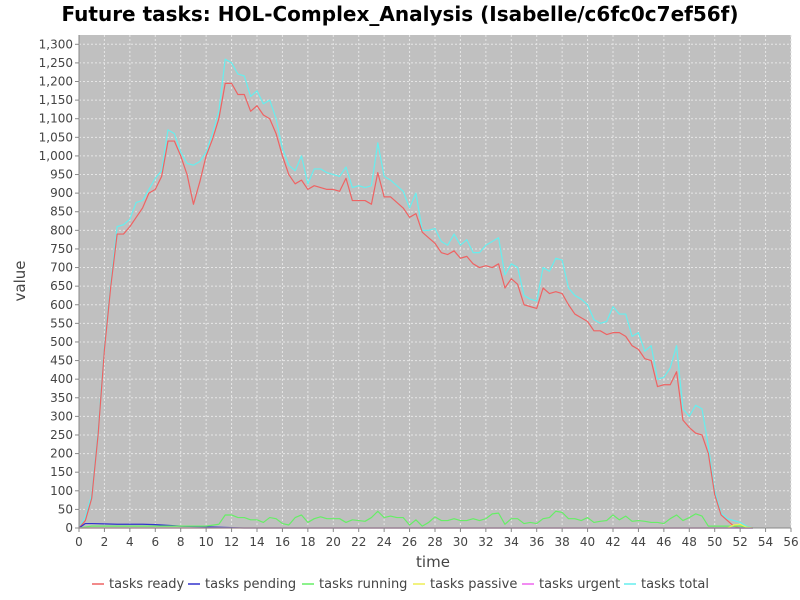 The width and height of the screenshot is (800, 600). I want to click on x-tick-label: 42, so click(612, 542).